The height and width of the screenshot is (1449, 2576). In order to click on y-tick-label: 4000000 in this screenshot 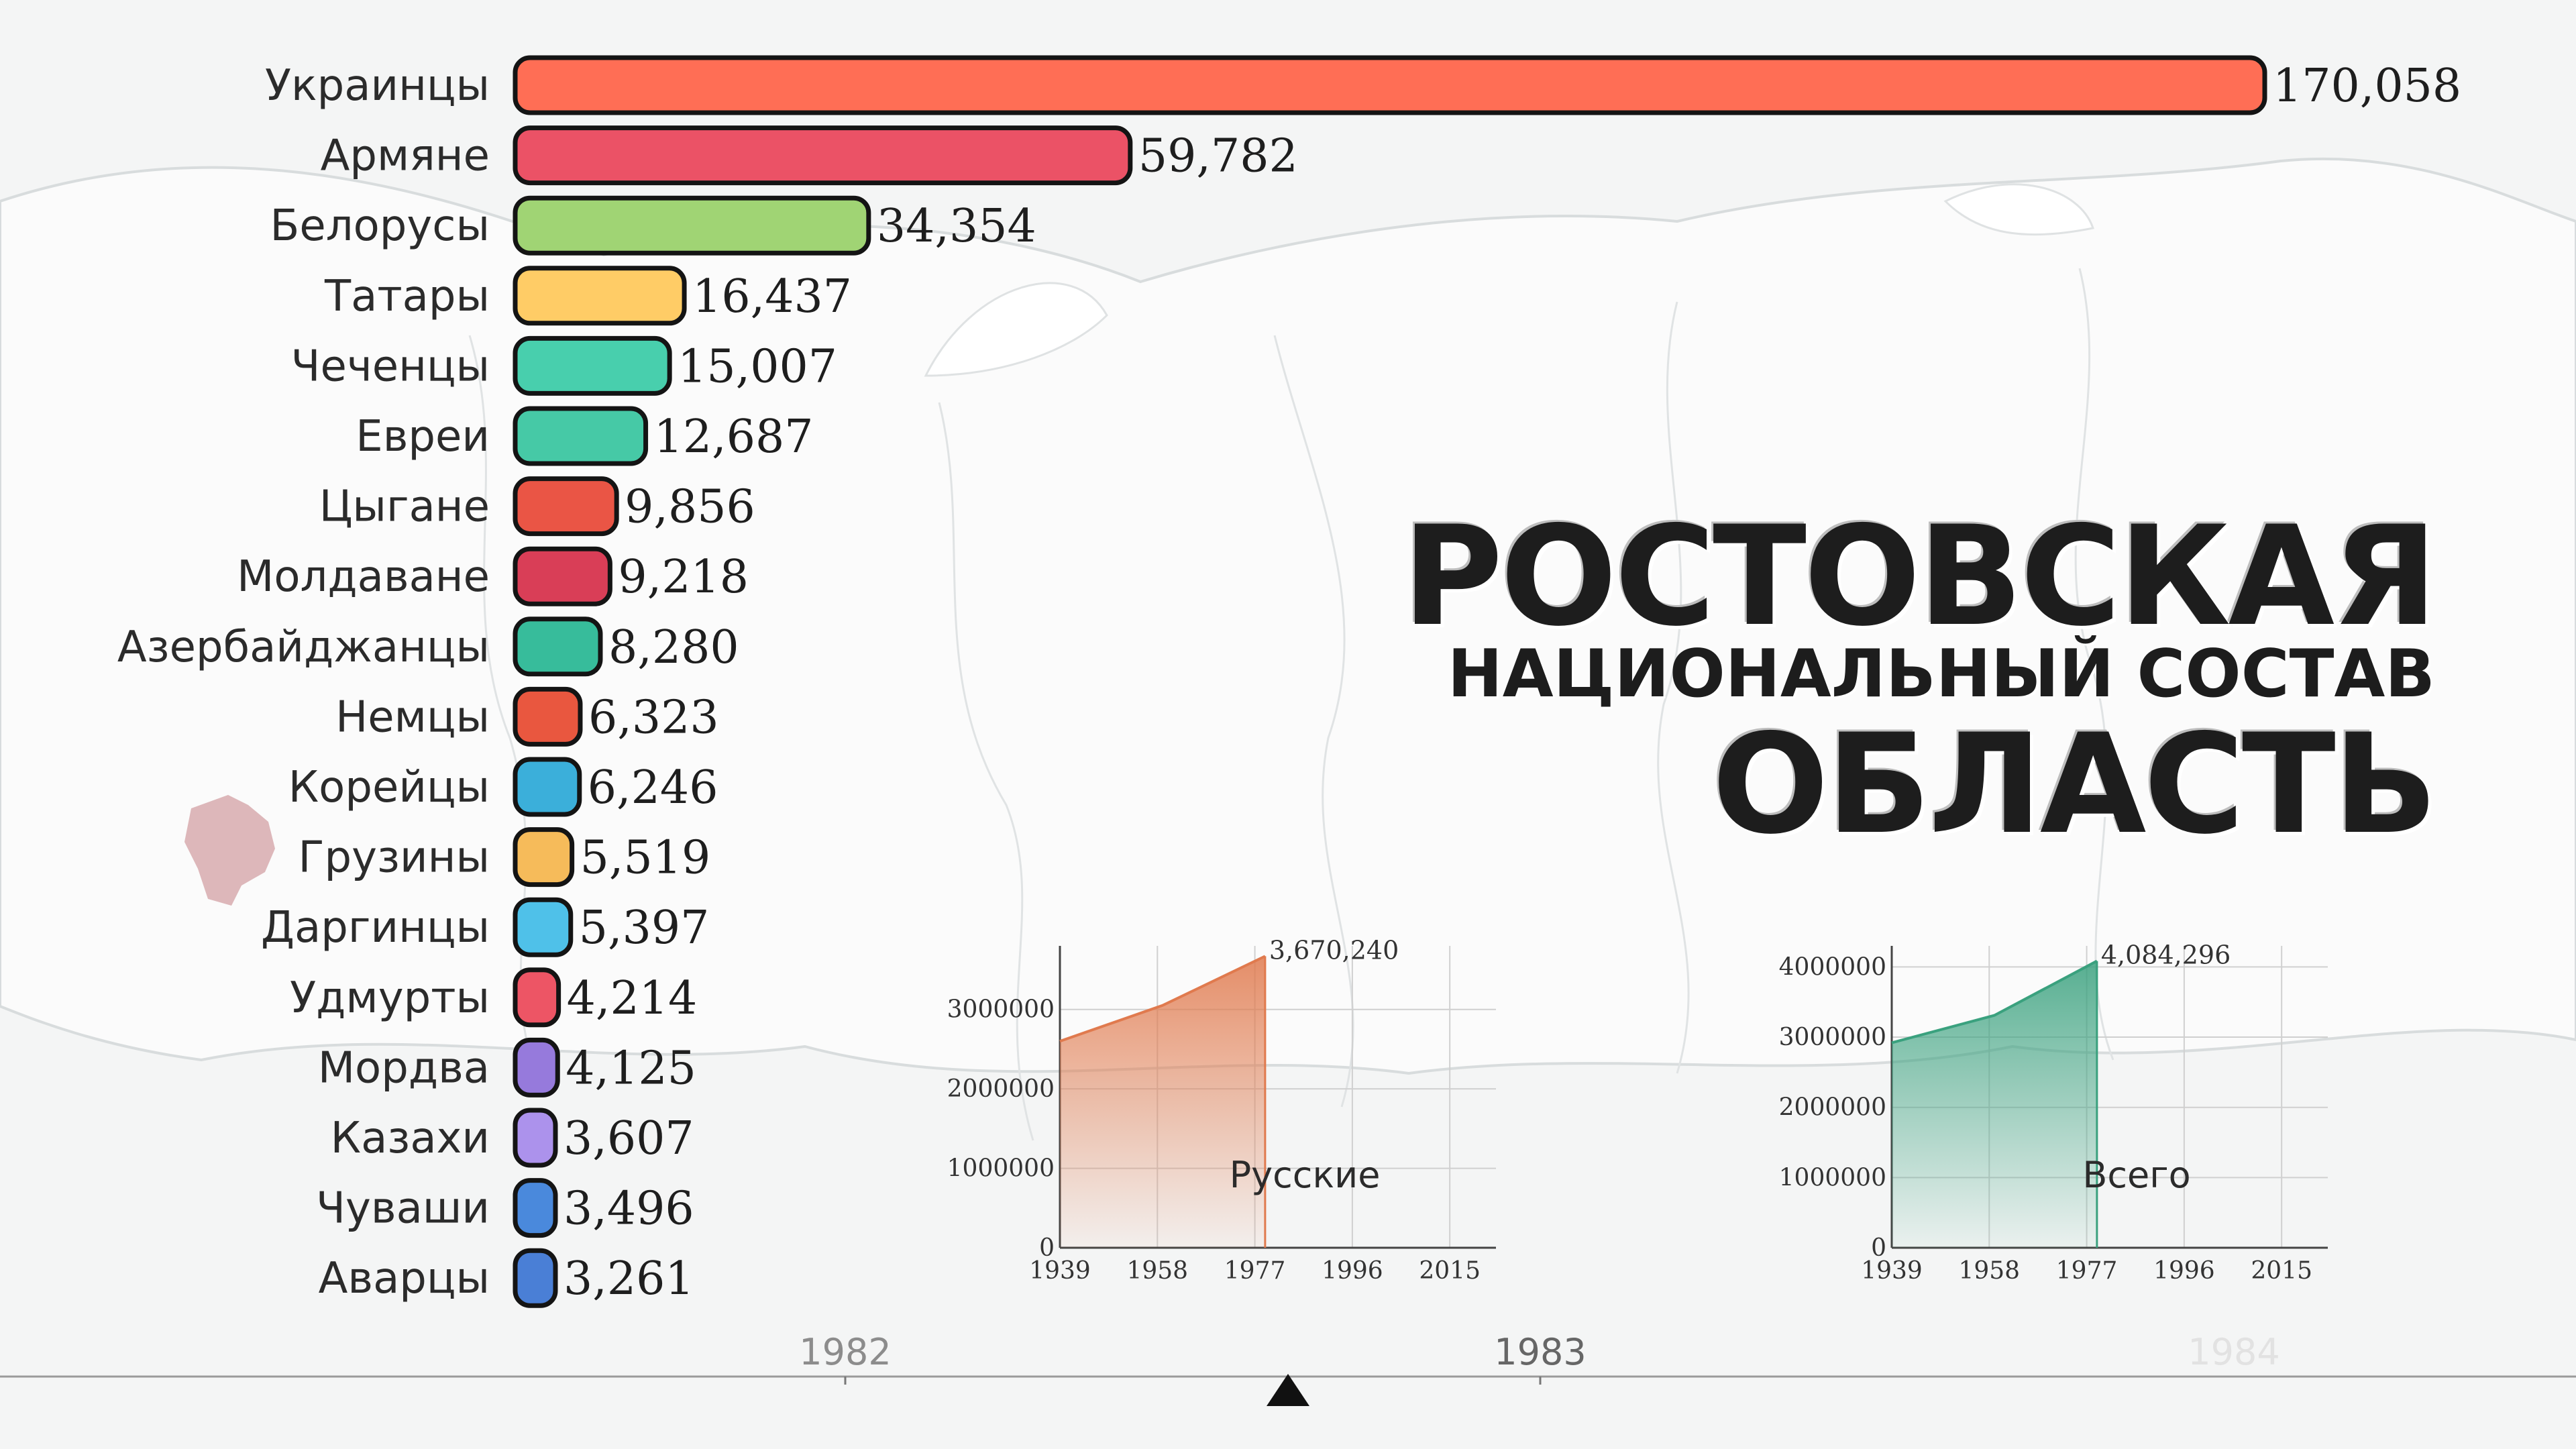, I will do `click(1832, 967)`.